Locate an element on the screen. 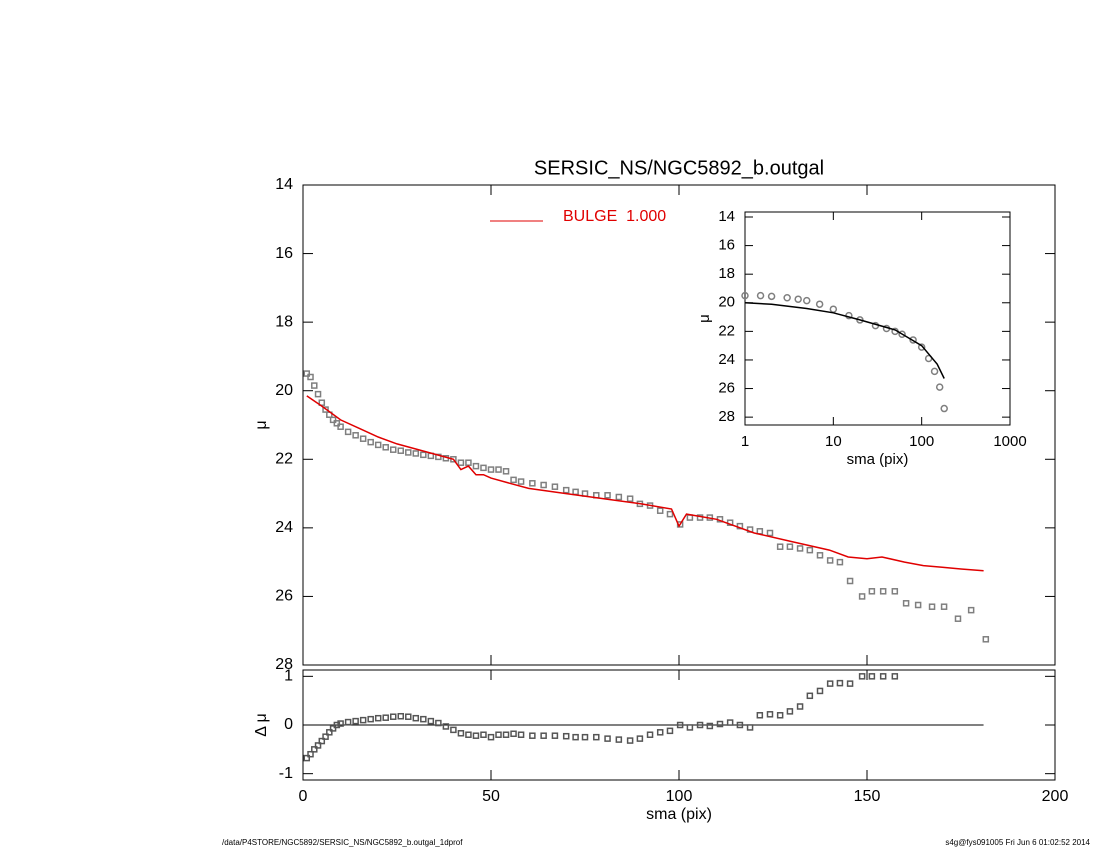  x-tick-label: 0 is located at coordinates (303, 796).